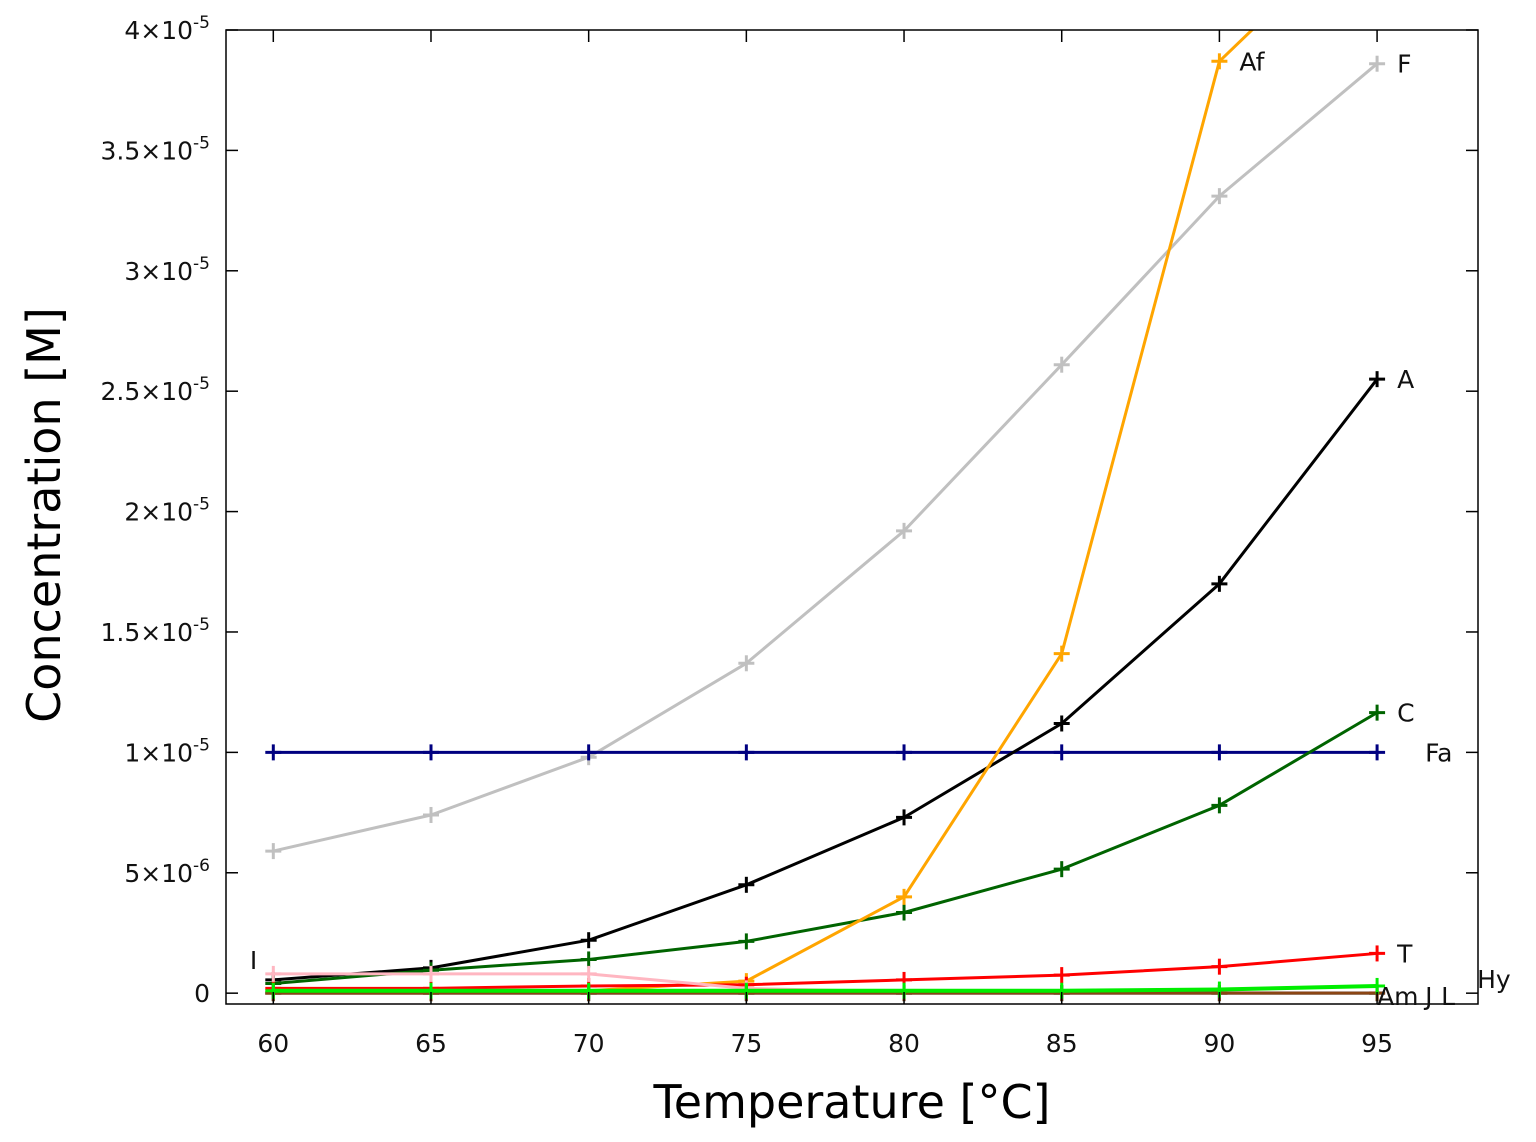  I want to click on x-tick-label: 85, so click(1062, 1043).